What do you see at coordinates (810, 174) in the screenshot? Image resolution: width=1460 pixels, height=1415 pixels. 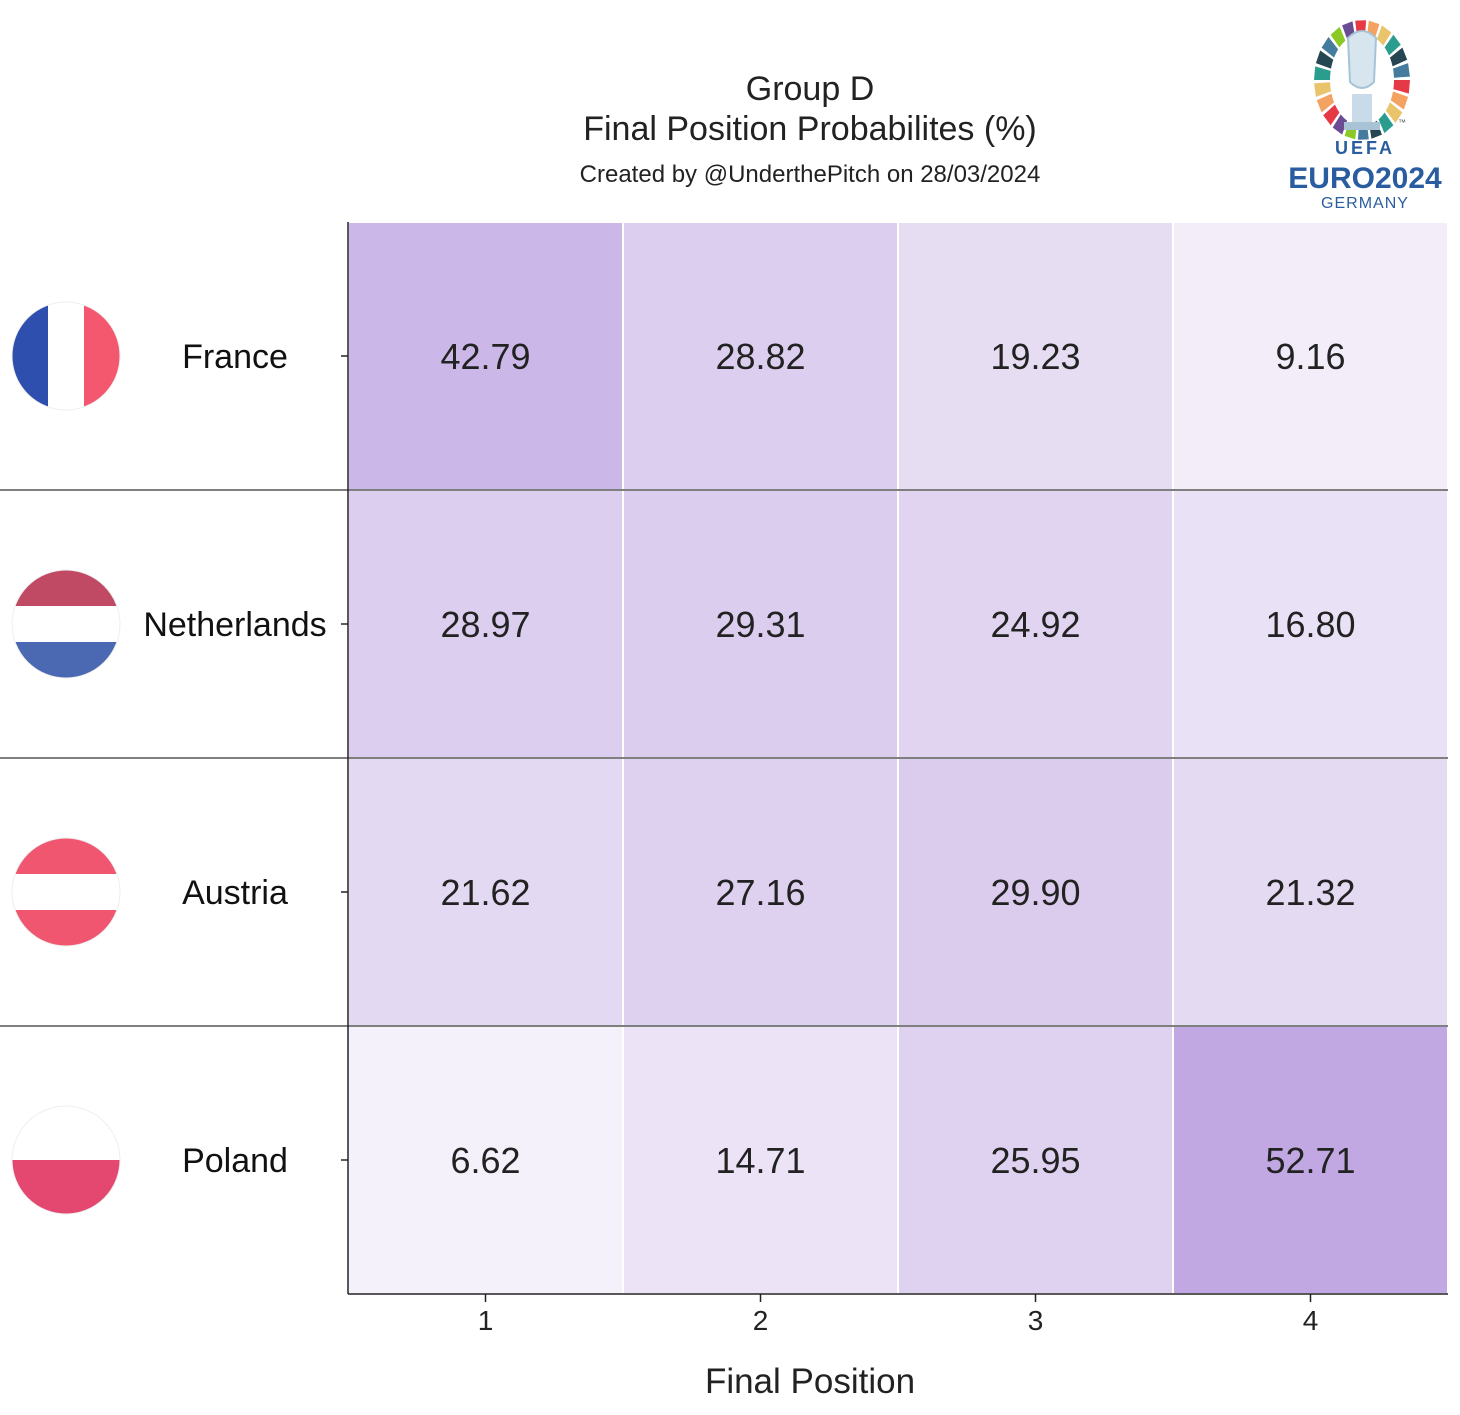 I see `chart-credit: Created by @UnderthePitch on 28/03/2024` at bounding box center [810, 174].